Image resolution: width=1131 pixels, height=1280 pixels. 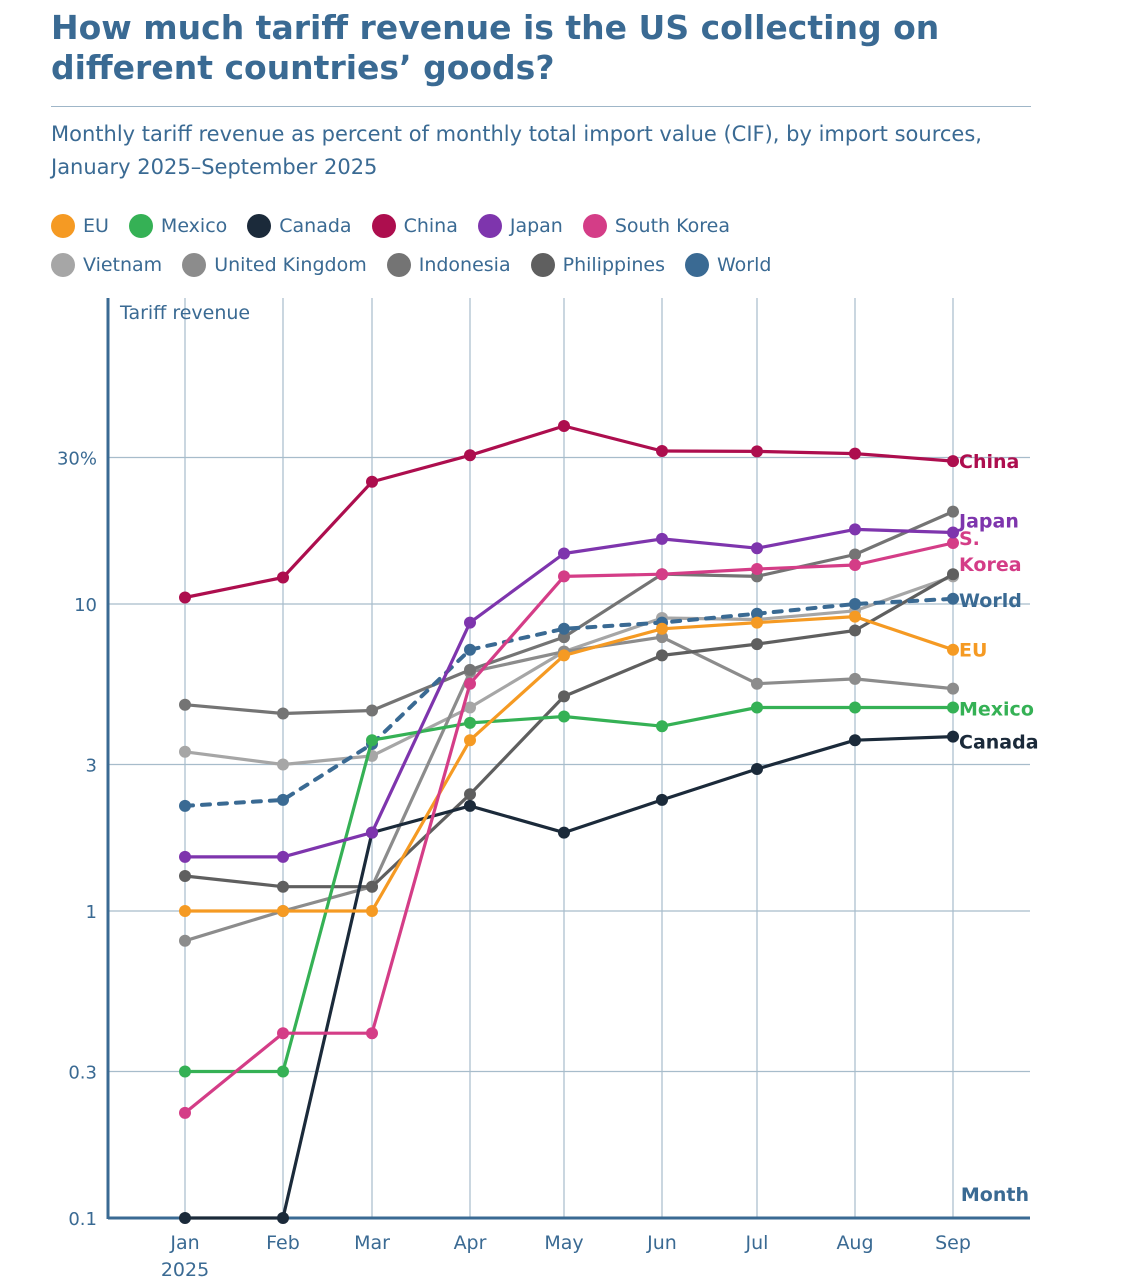 What do you see at coordinates (973, 651) in the screenshot?
I see `end-label-eu: EU` at bounding box center [973, 651].